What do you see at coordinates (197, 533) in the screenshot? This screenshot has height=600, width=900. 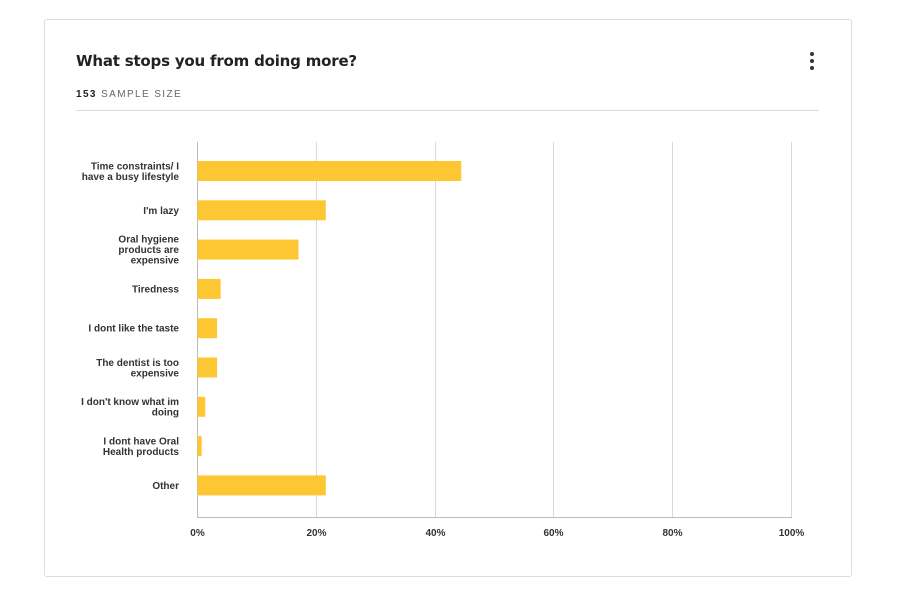 I see `x-tick-label: 0%` at bounding box center [197, 533].